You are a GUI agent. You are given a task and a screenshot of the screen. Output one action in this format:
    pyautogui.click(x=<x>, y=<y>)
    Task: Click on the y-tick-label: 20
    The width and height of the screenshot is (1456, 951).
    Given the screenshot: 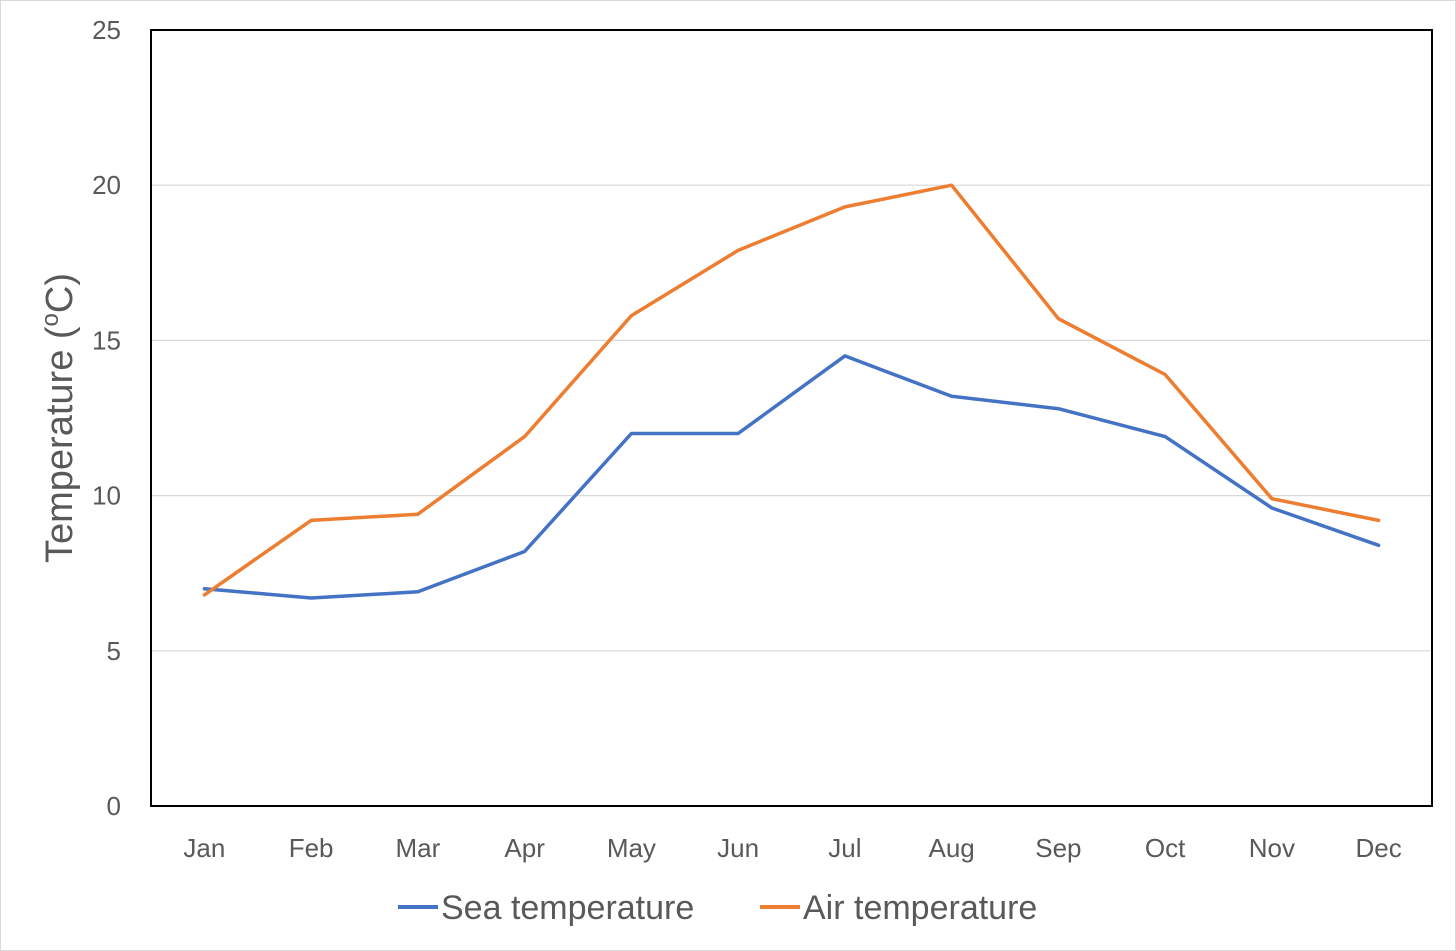 What is the action you would take?
    pyautogui.click(x=106, y=185)
    